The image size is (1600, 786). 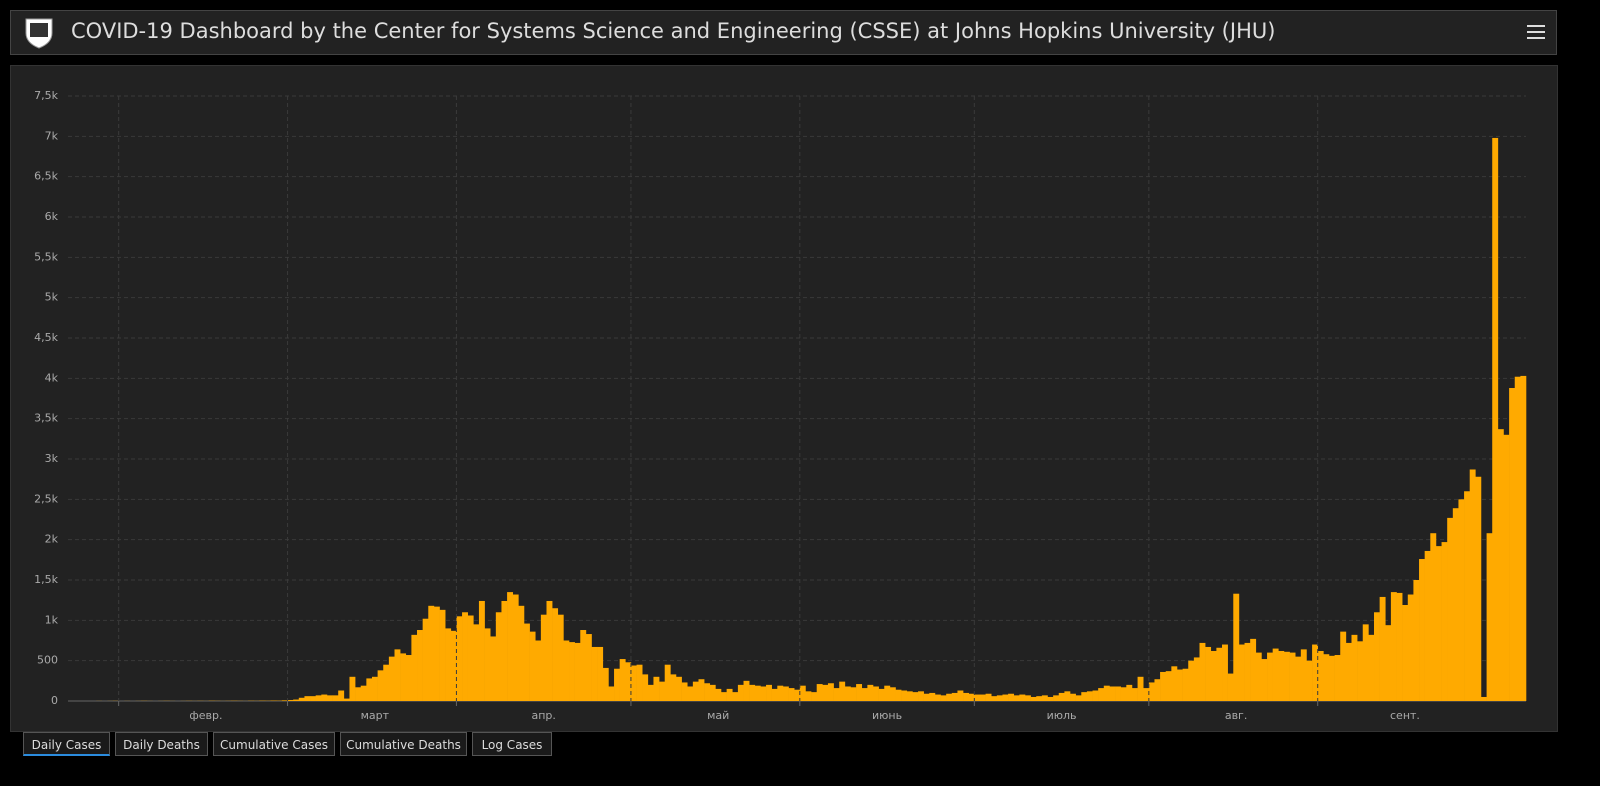 What do you see at coordinates (1536, 32) in the screenshot?
I see `menu-button` at bounding box center [1536, 32].